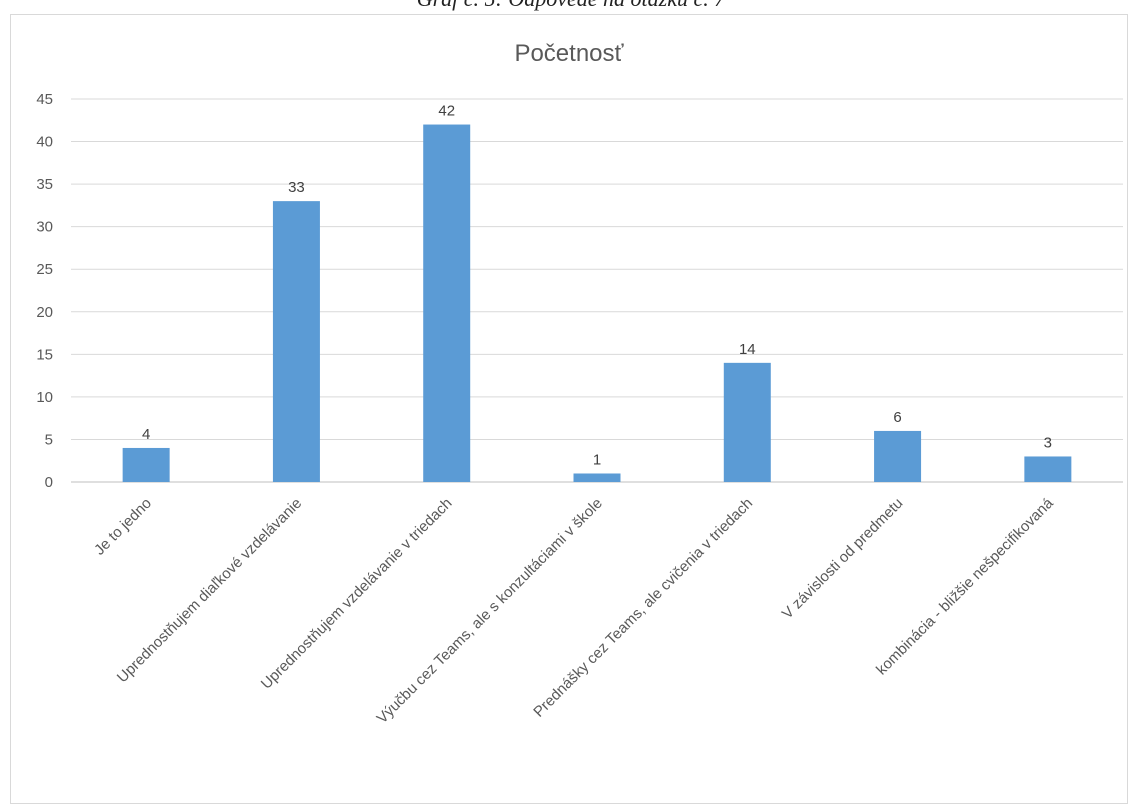 This screenshot has height=809, width=1142. What do you see at coordinates (44, 397) in the screenshot?
I see `y-tick-label: 10` at bounding box center [44, 397].